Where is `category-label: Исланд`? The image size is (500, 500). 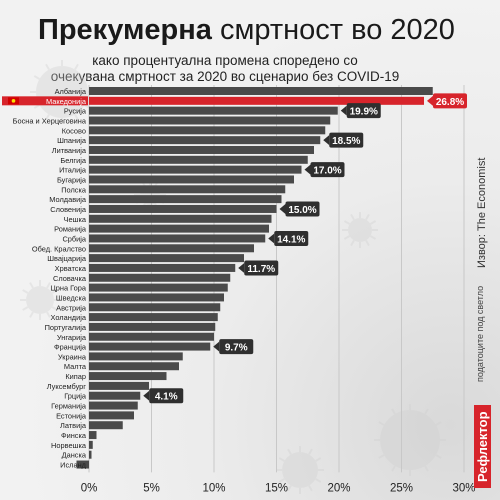 category-label: Исланд is located at coordinates (73, 465).